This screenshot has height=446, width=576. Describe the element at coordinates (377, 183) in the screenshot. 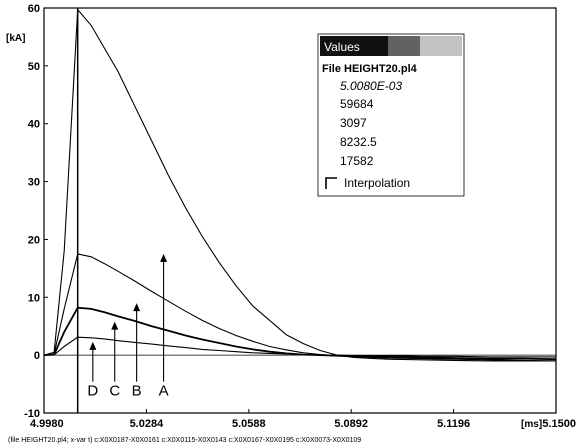

I see `interpolation-label: Interpolation` at that location.